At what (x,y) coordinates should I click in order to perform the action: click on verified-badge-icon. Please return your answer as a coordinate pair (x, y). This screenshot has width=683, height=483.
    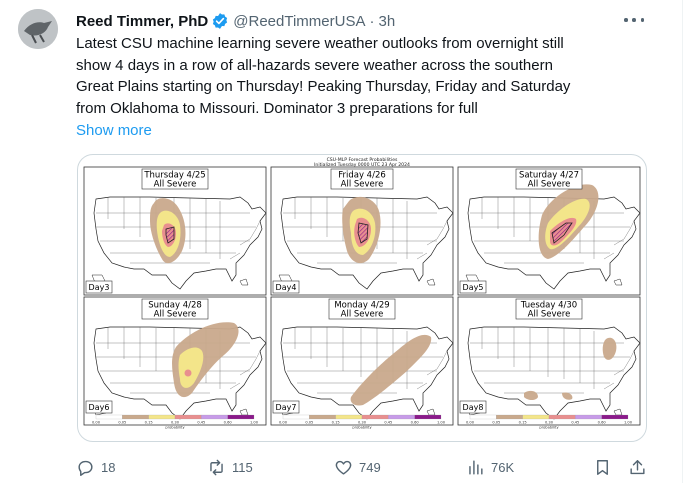
    Looking at the image, I should click on (220, 21).